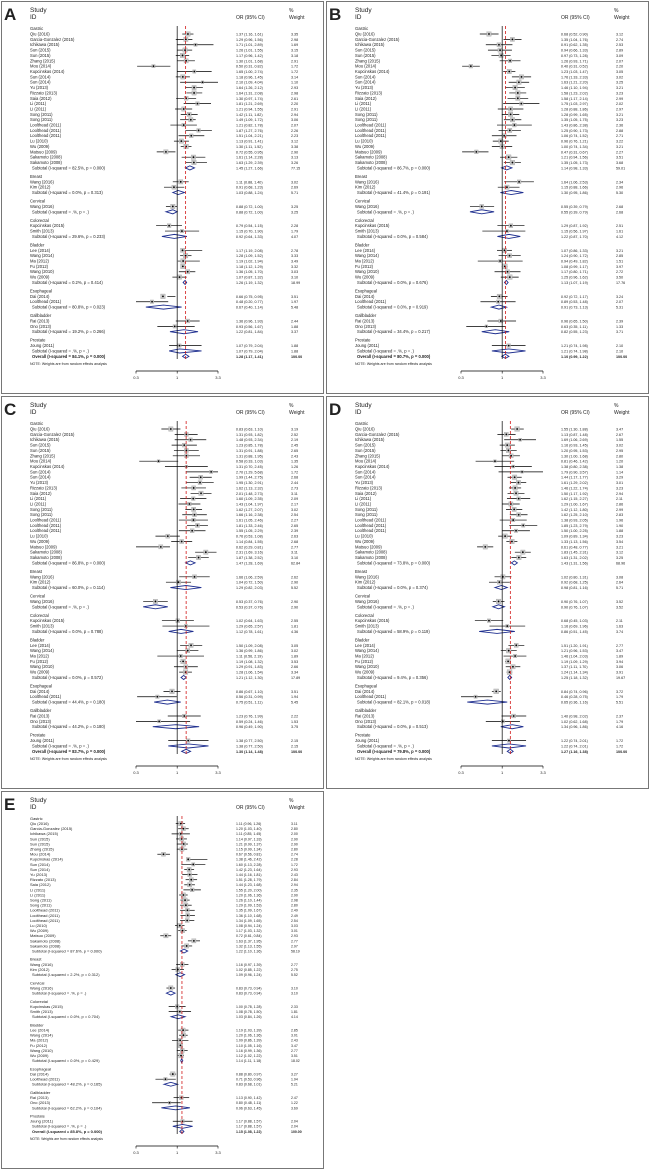  I want to click on or-ci-text: 1.46 (1.22, 1.74), so click(574, 488).